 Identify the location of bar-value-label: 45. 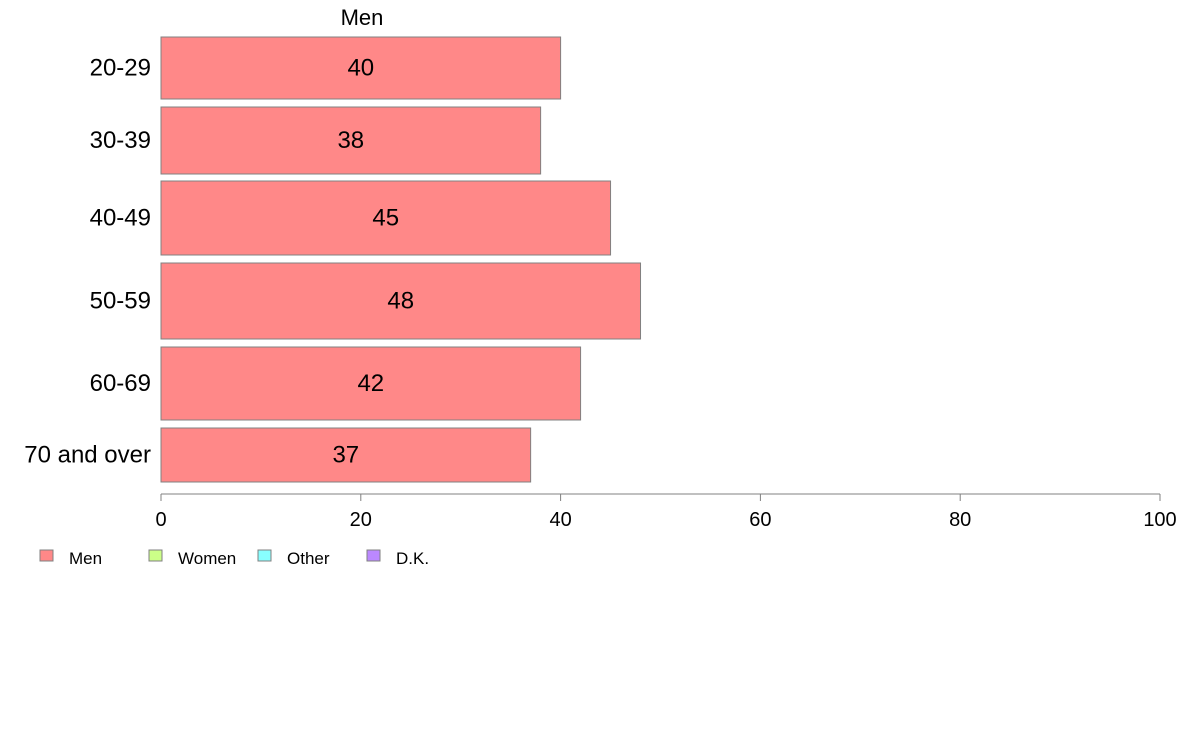
(385, 218).